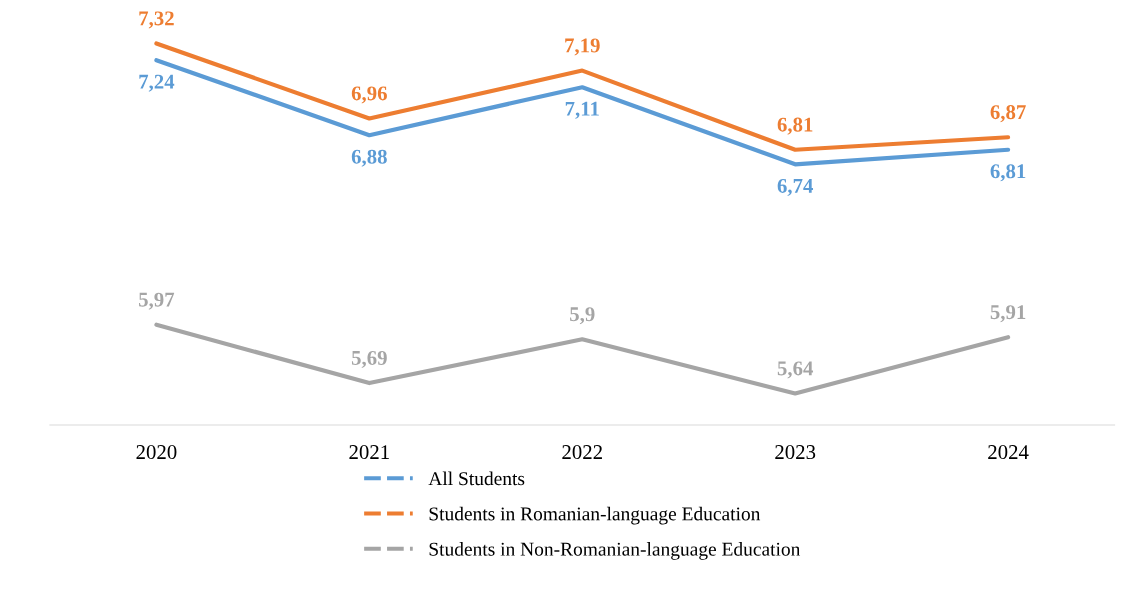  What do you see at coordinates (476, 478) in the screenshot?
I see `legend-label: All Students` at bounding box center [476, 478].